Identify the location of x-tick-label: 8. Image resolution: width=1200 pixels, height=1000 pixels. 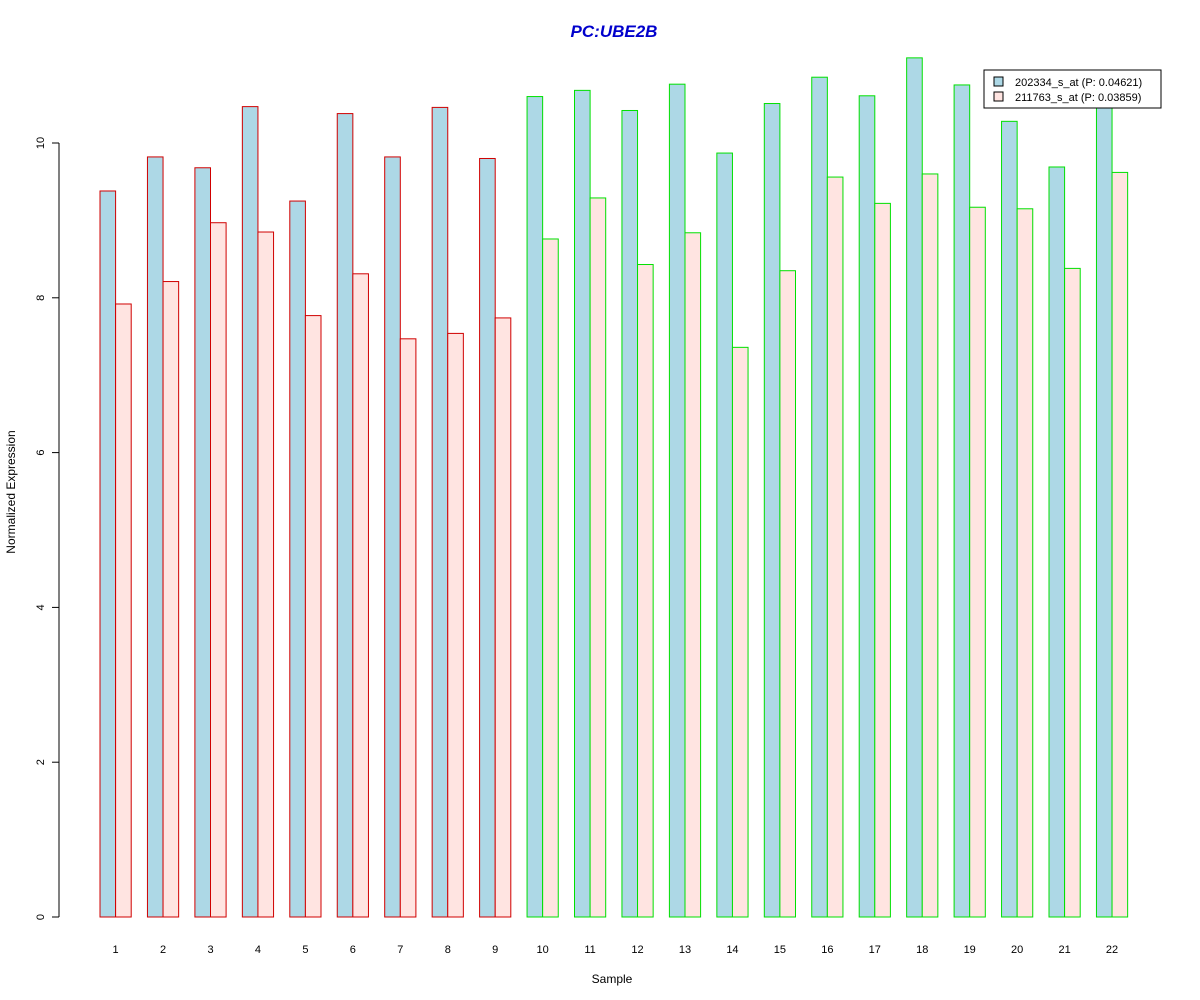
(448, 950).